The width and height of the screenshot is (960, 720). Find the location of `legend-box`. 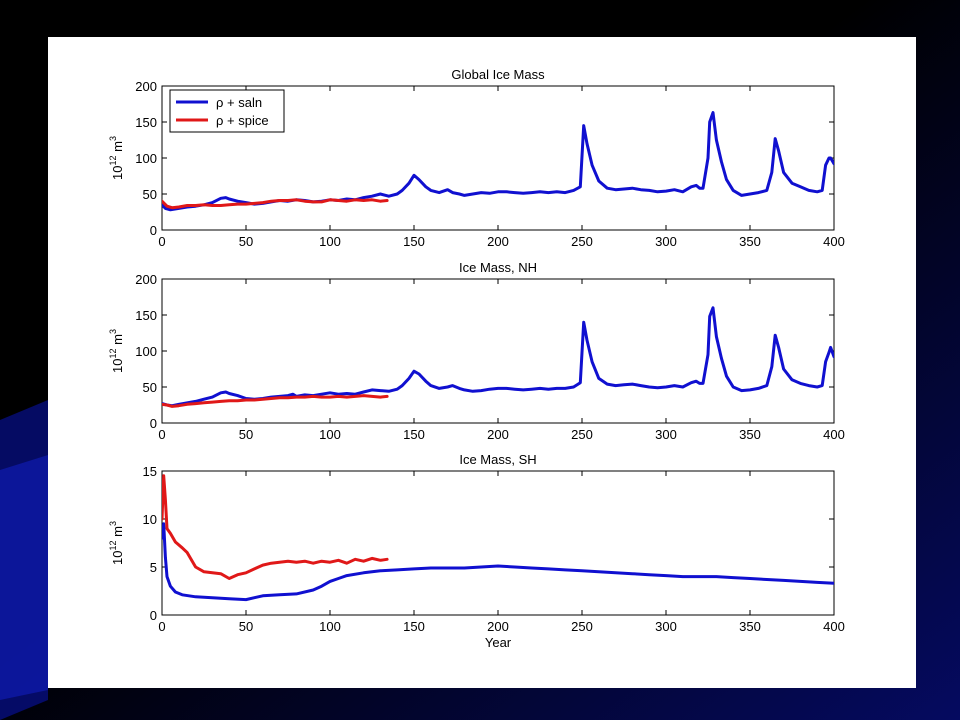

legend-box is located at coordinates (227, 111).